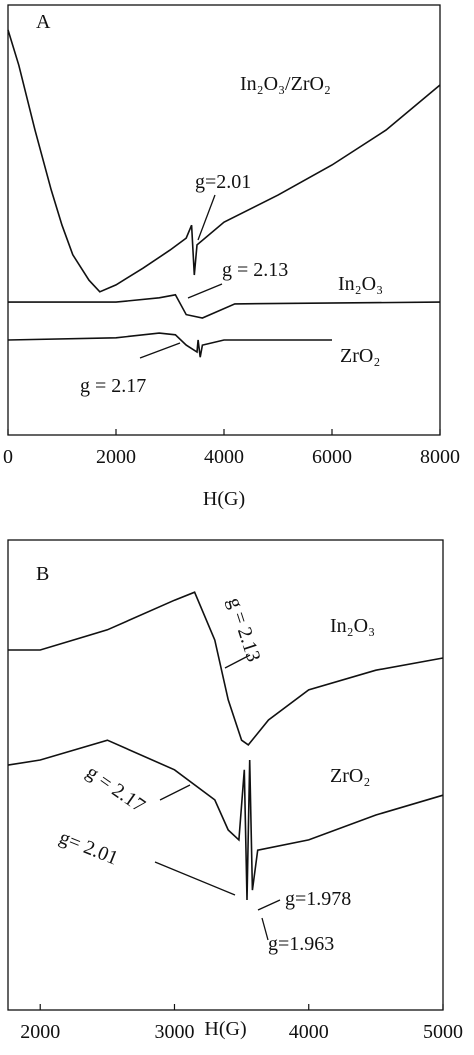 Image resolution: width=474 pixels, height=1055 pixels. What do you see at coordinates (223, 182) in the screenshot?
I see `annotation: g=2.01` at bounding box center [223, 182].